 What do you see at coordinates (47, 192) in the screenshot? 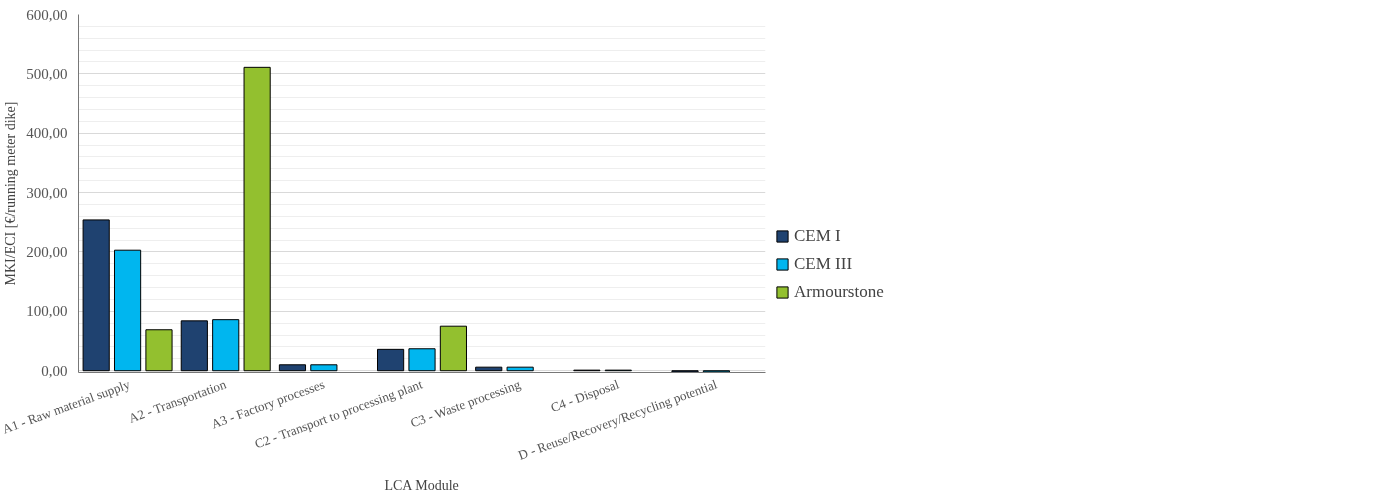
I see `y-tick-label: 300,00` at bounding box center [47, 192].